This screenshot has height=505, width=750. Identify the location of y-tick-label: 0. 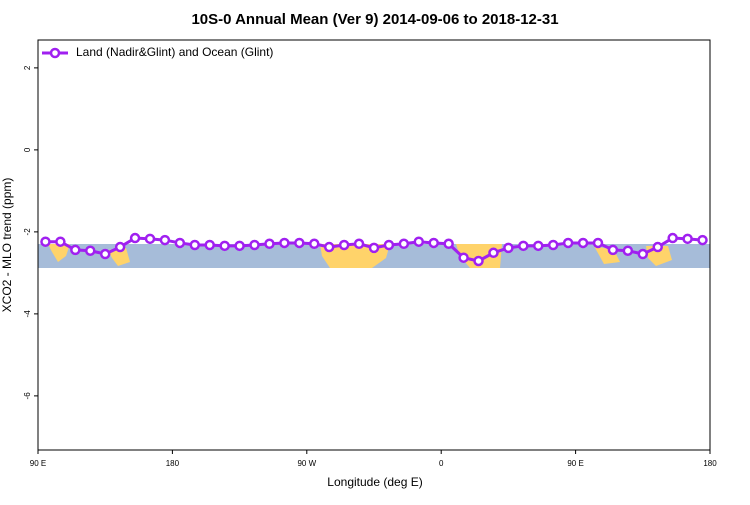
(27, 149).